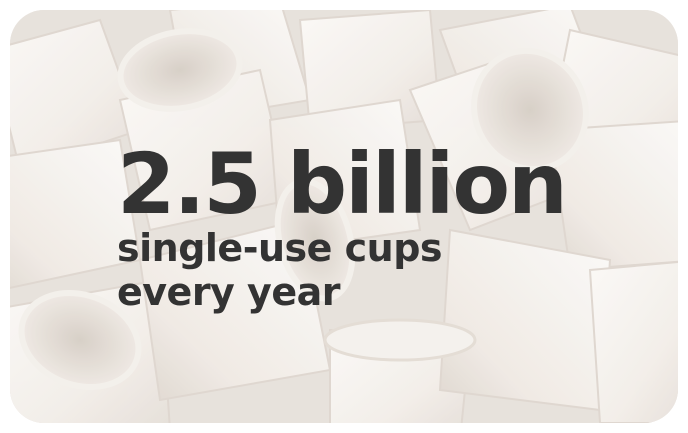  I want to click on statistic-caption: single-use cups every year, so click(341, 270).